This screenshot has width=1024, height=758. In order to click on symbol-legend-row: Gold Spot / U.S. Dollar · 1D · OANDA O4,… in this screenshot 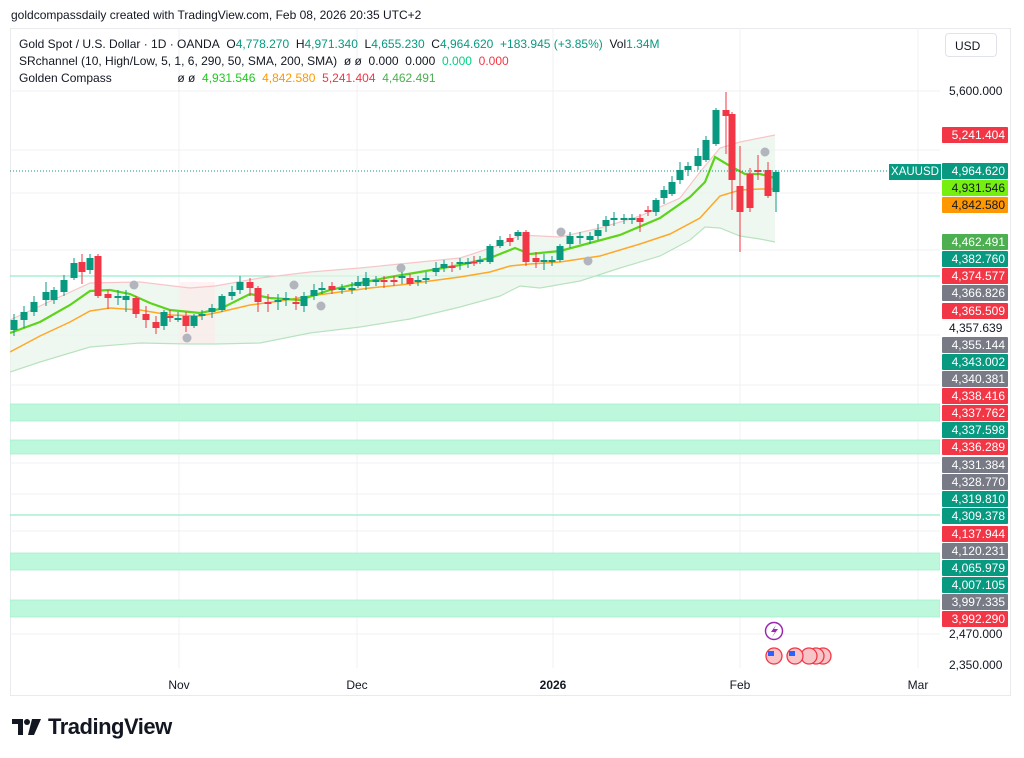, I will do `click(339, 44)`.